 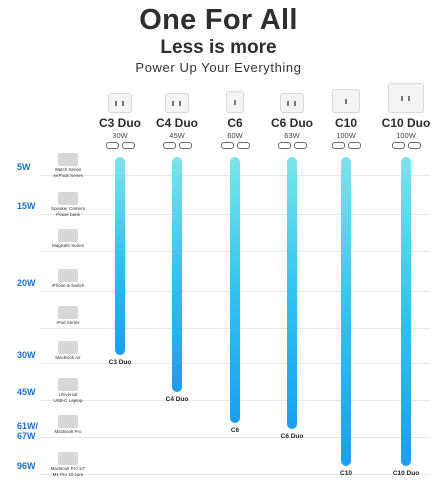 What do you see at coordinates (120, 256) in the screenshot?
I see `compat-bar-c3-duo` at bounding box center [120, 256].